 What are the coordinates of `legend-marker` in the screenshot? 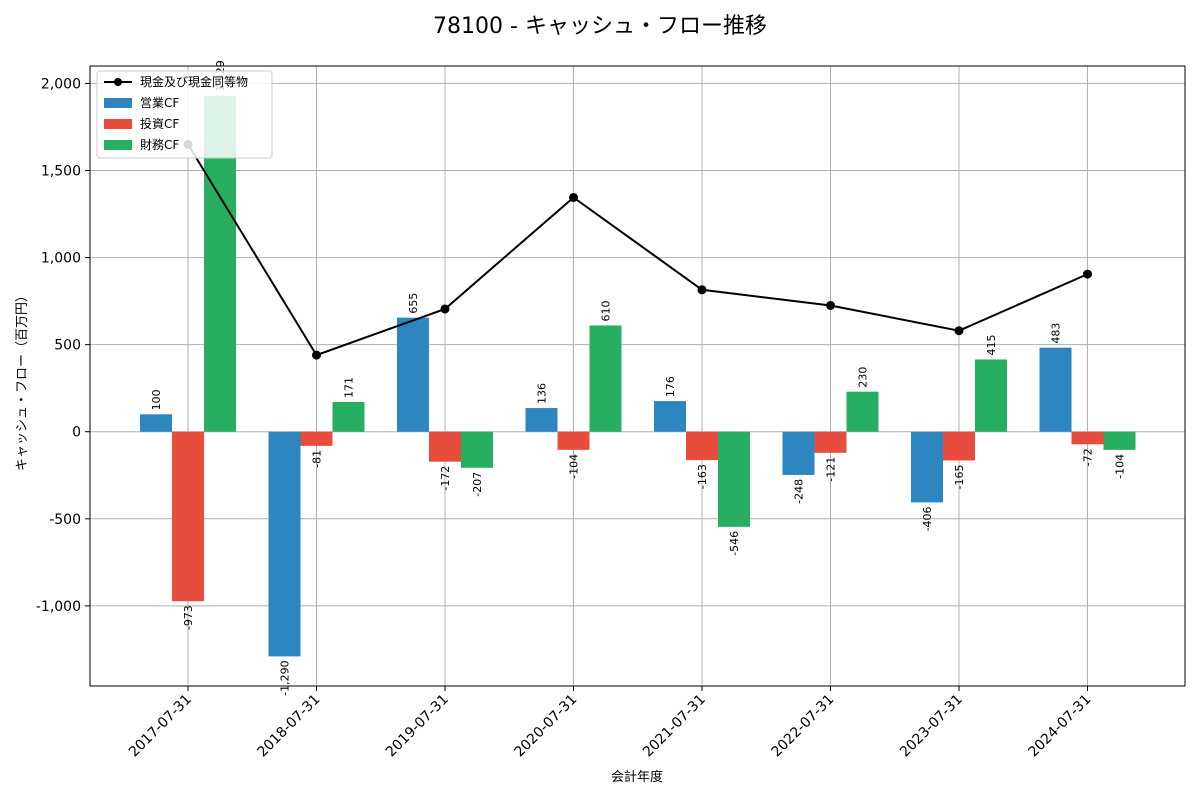 It's located at (118, 82).